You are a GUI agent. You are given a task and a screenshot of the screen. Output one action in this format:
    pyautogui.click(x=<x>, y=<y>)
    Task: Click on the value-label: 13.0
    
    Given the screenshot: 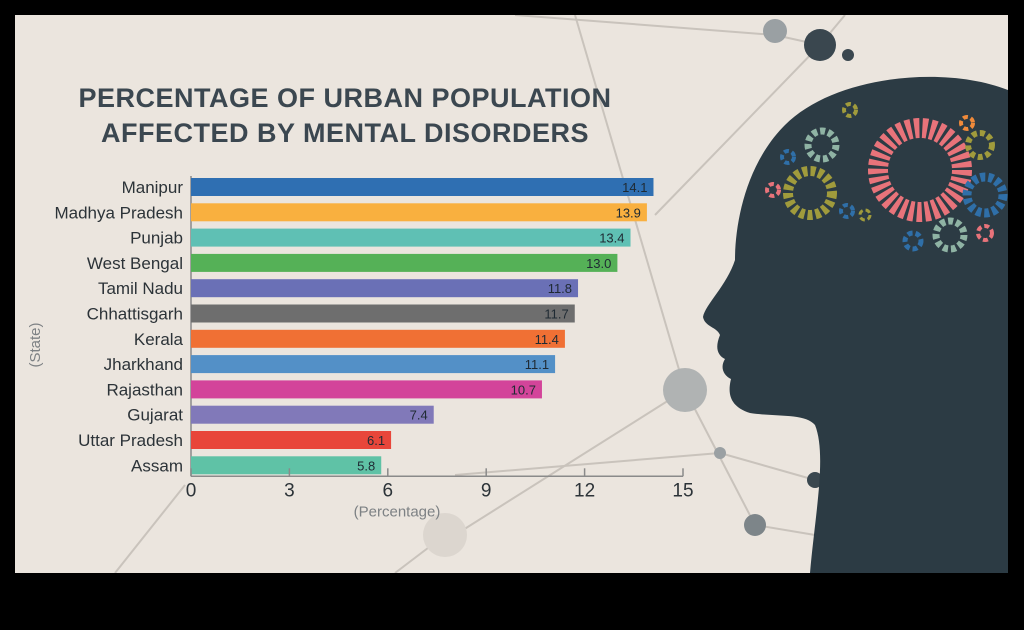 What is the action you would take?
    pyautogui.click(x=598, y=263)
    